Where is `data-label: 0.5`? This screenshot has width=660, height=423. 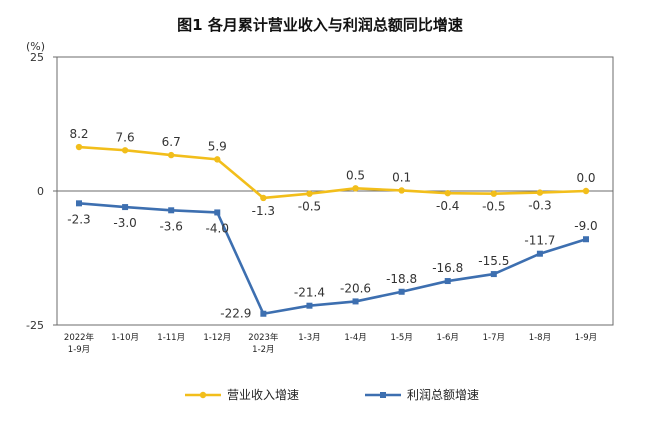
data-label: 0.5 is located at coordinates (355, 175).